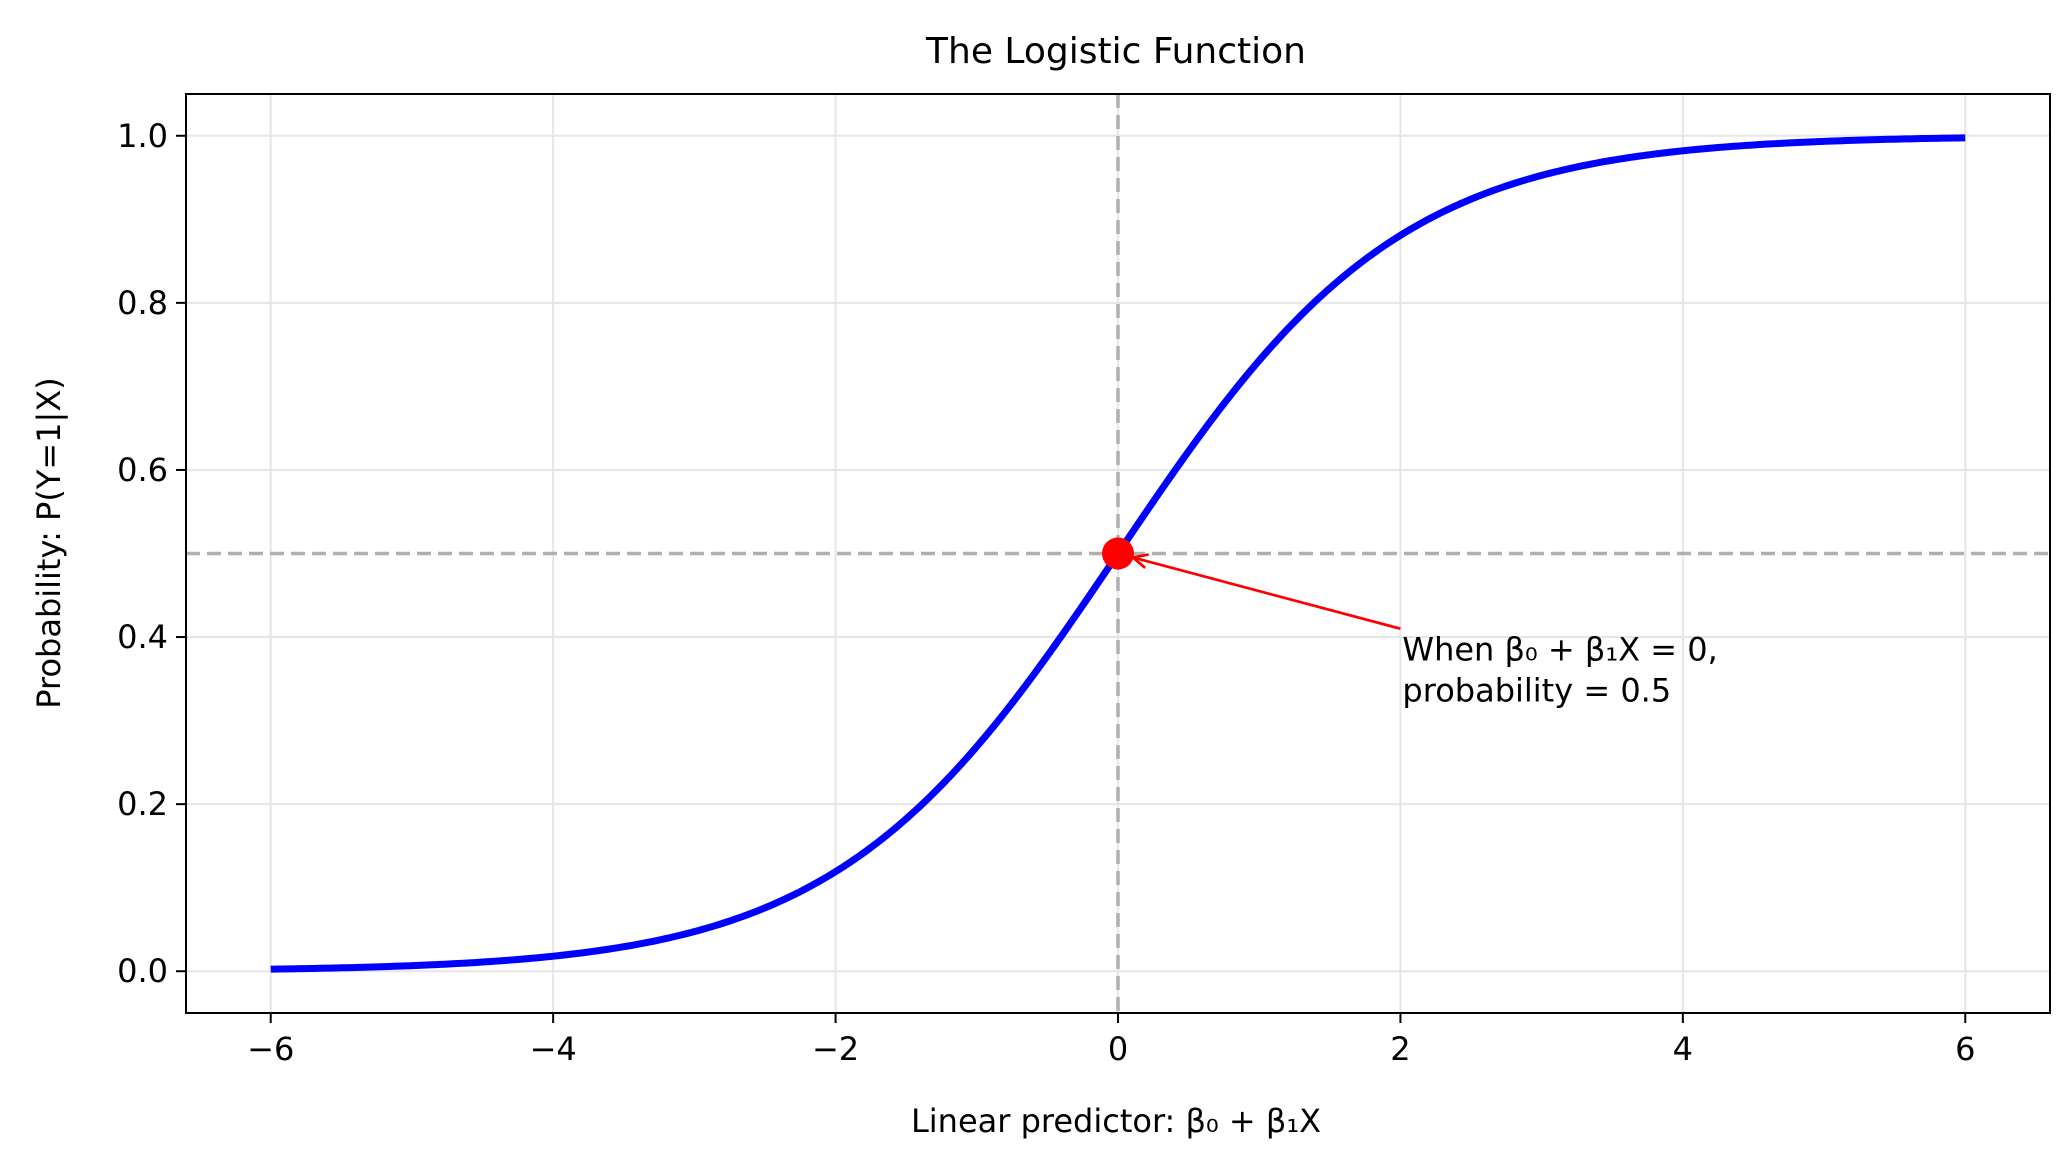 Image resolution: width=2070 pixels, height=1170 pixels. Describe the element at coordinates (49, 542) in the screenshot. I see `y-axis-label: Probability: P(Y=1|X)` at that location.